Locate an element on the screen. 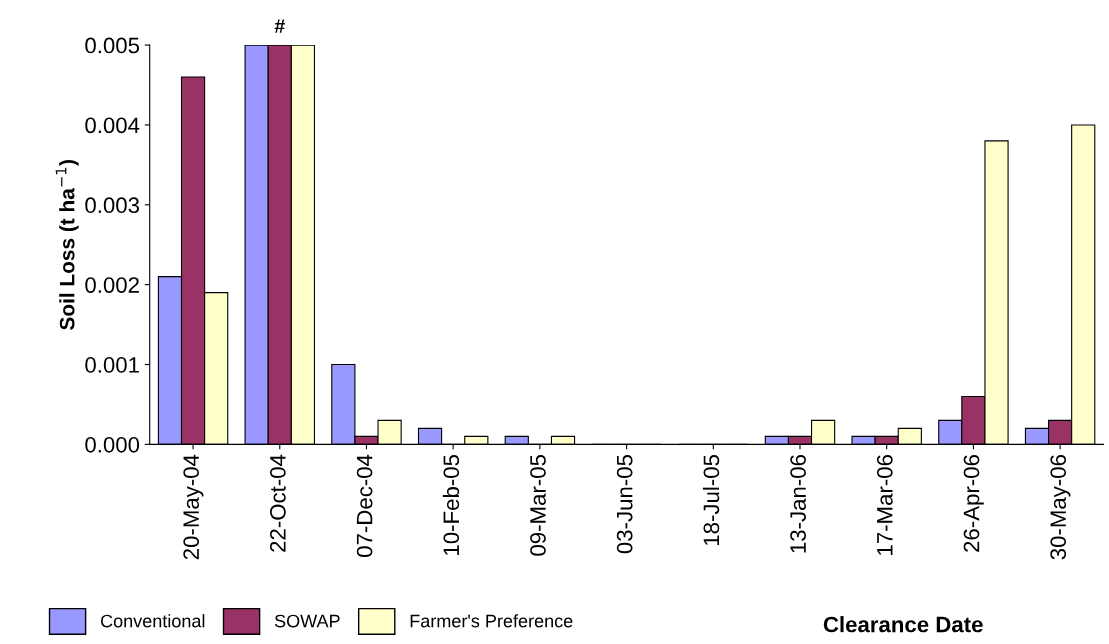 This screenshot has height=644, width=1109. y-tick-label: 0.001 is located at coordinates (112, 365).